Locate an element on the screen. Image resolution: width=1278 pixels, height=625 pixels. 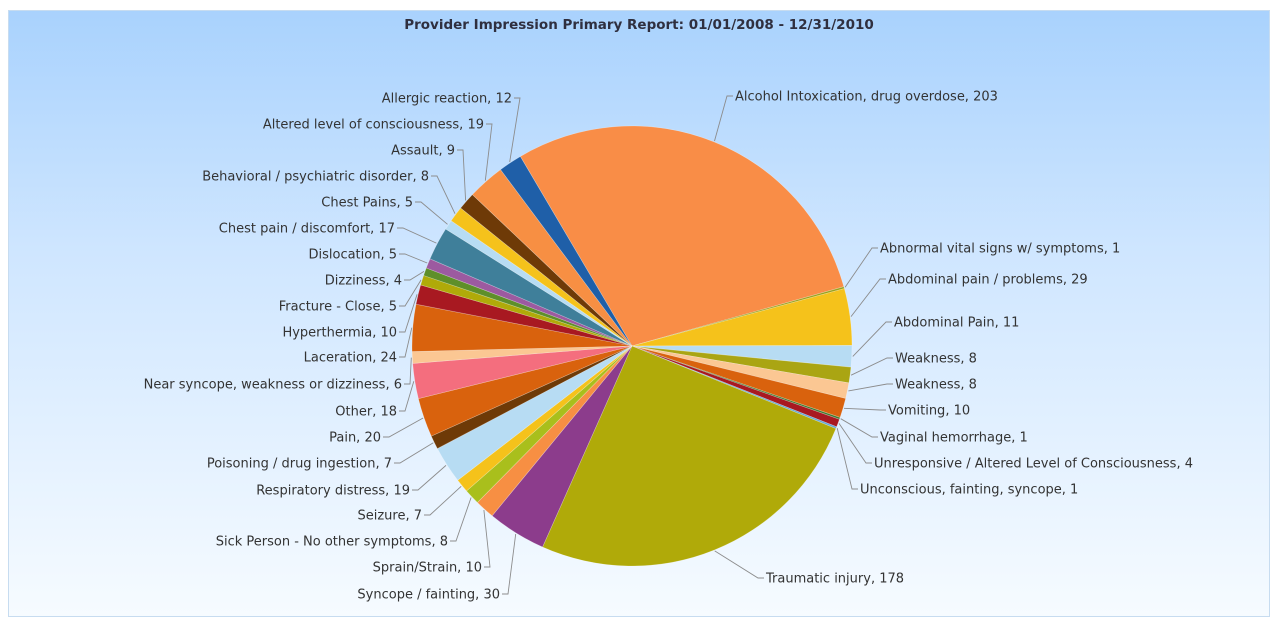
slice-label: Dislocation, 5 is located at coordinates (352, 255).